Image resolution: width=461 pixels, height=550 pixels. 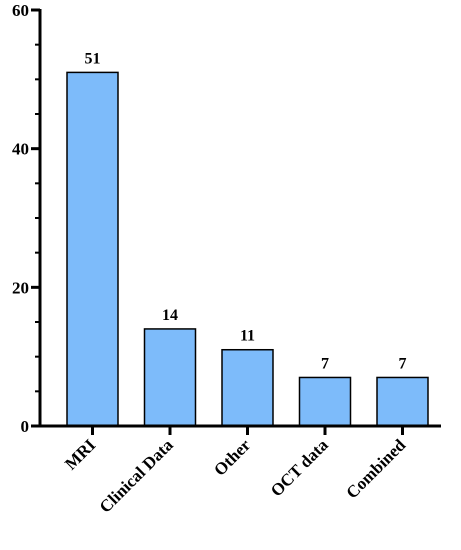 What do you see at coordinates (247, 336) in the screenshot?
I see `data-label: 11` at bounding box center [247, 336].